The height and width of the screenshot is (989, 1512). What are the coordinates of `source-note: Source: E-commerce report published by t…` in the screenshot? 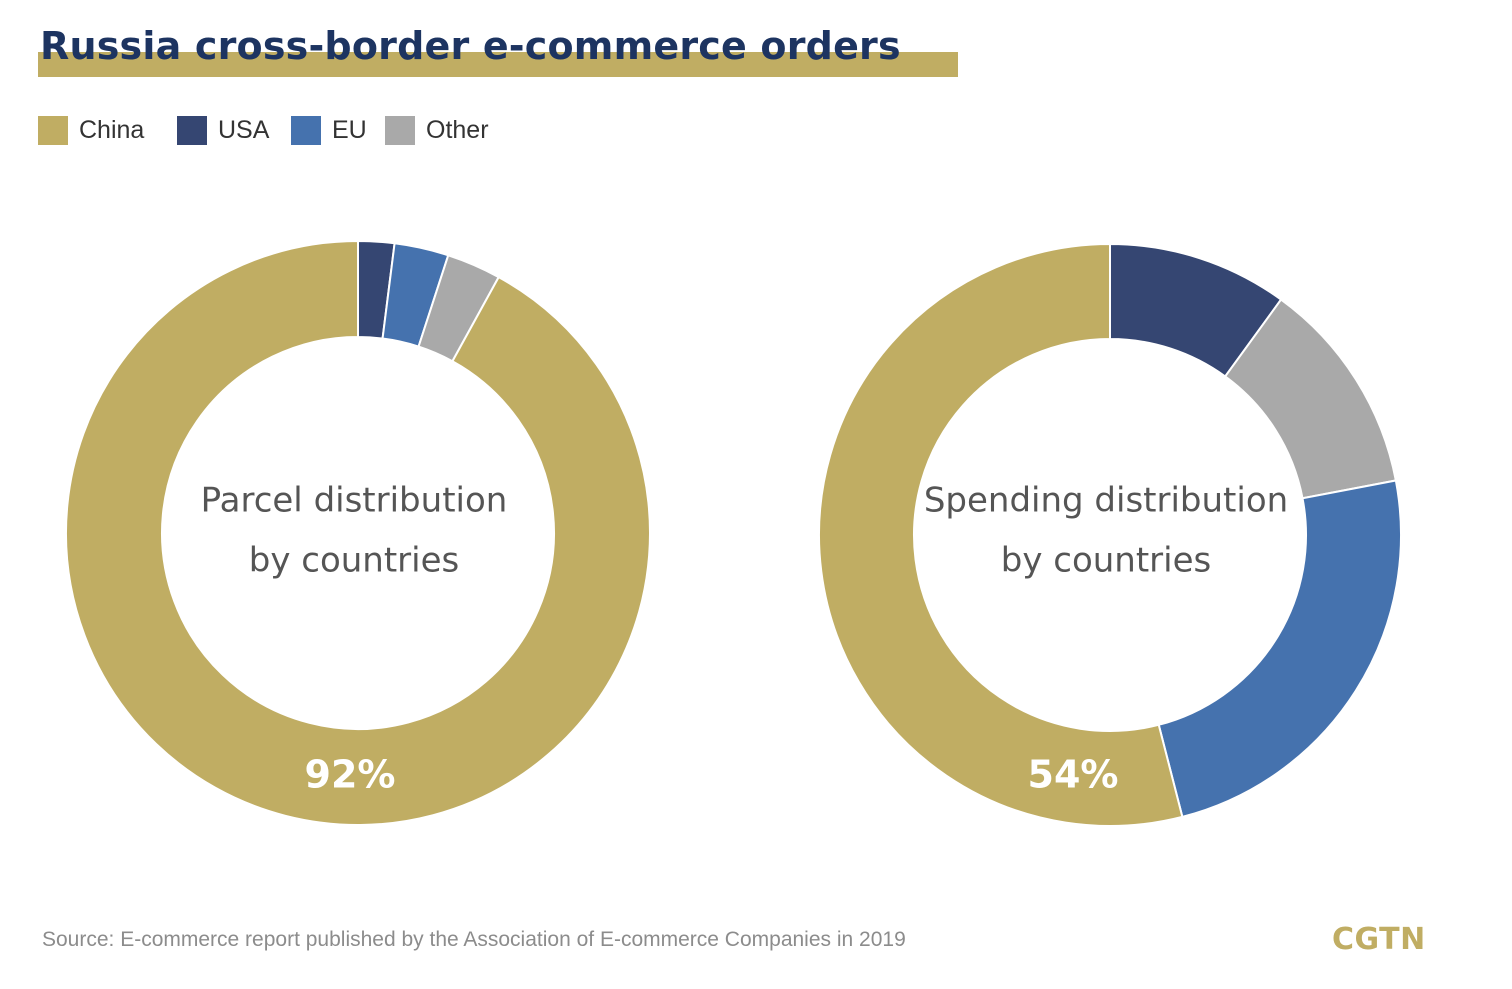 It's located at (474, 939).